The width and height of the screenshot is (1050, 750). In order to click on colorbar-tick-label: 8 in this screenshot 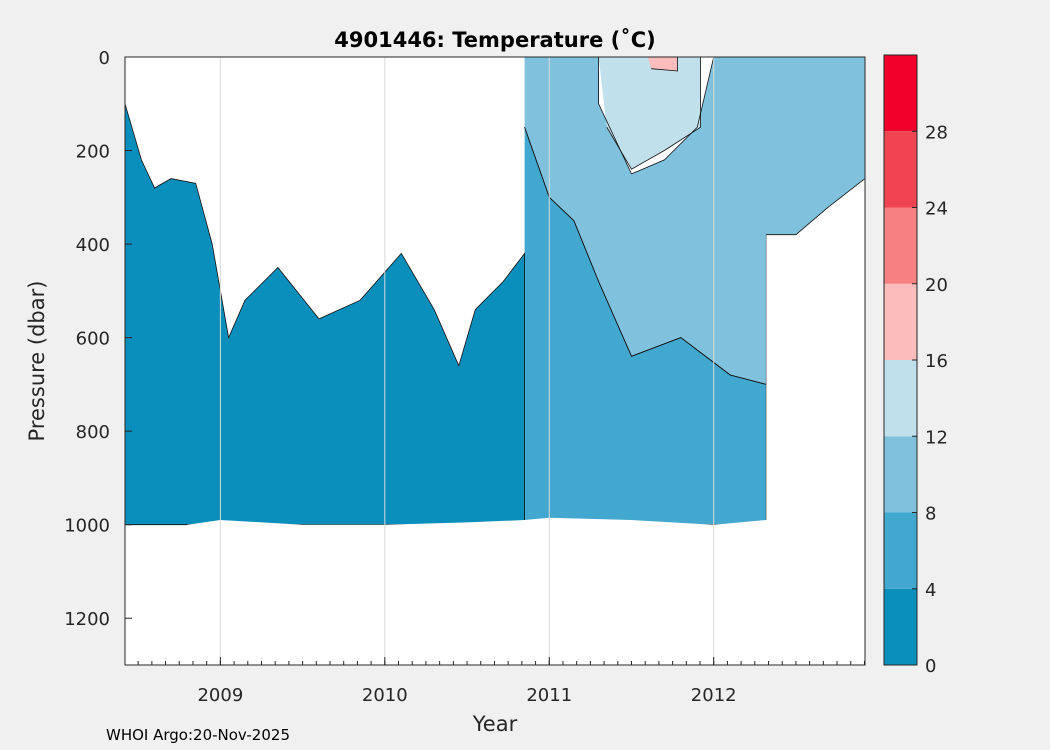, I will do `click(930, 514)`.